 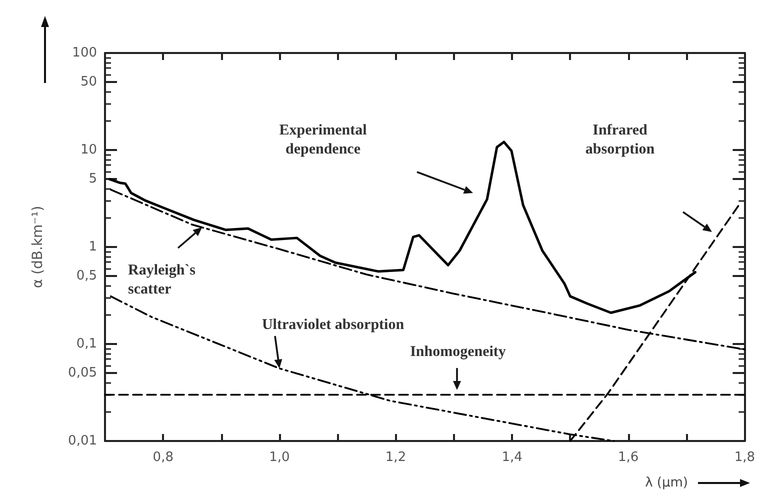 I want to click on y-tick-label: 0,01, so click(x=82, y=441).